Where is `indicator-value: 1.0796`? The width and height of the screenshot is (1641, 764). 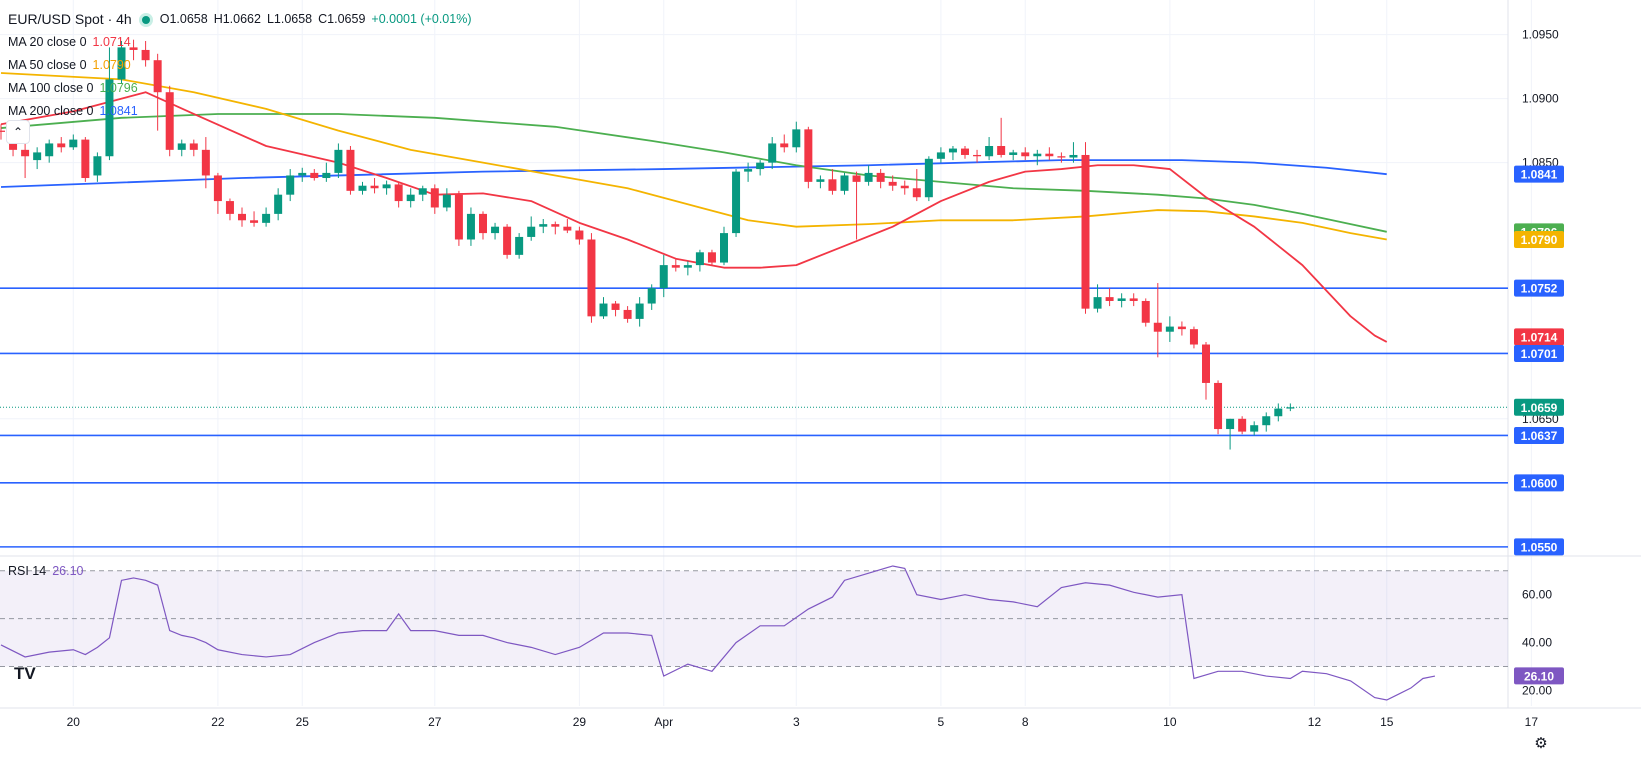 indicator-value: 1.0796 is located at coordinates (118, 88).